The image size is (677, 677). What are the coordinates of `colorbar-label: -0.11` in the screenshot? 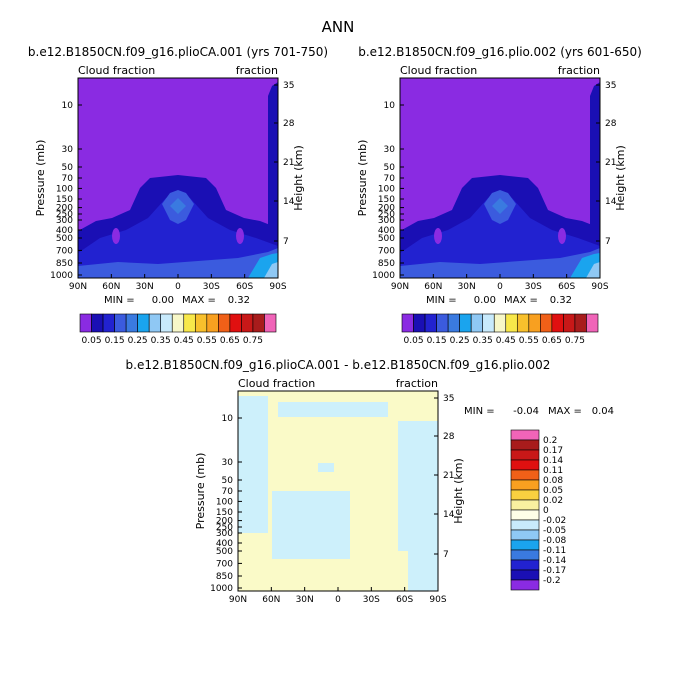 It's located at (554, 551).